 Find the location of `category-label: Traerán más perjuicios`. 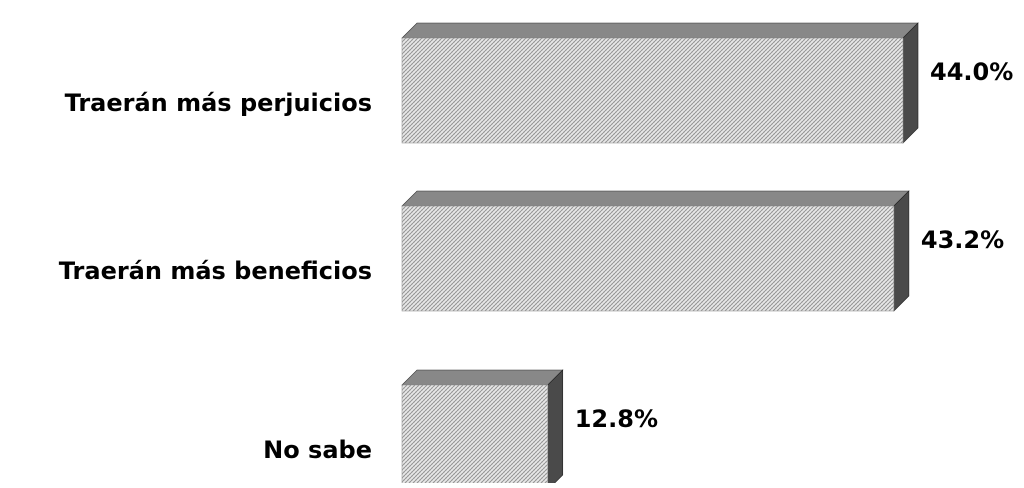

category-label: Traerán más perjuicios is located at coordinates (218, 103).